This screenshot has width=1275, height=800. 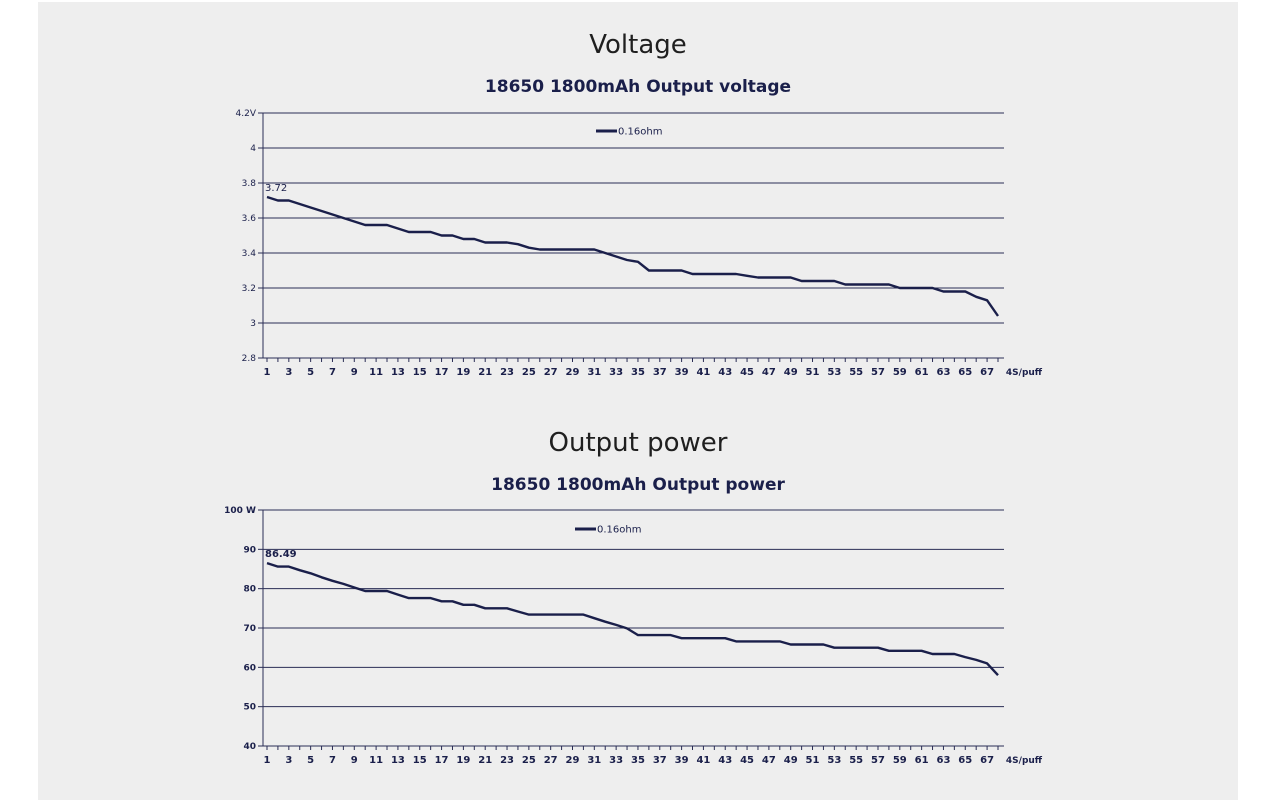 I want to click on chart-title: 18650 1800mAh Output power, so click(x=638, y=485).